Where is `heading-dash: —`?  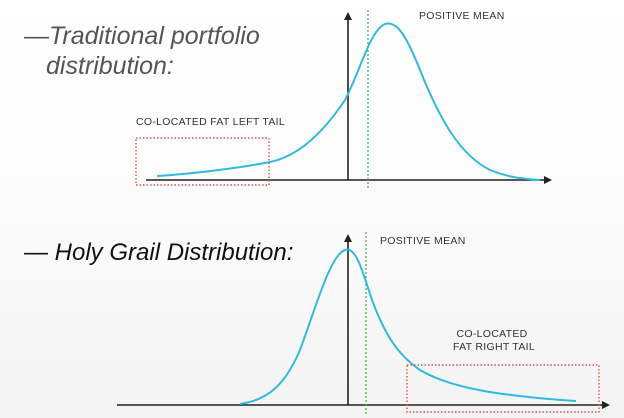
heading-dash: — is located at coordinates (36, 36).